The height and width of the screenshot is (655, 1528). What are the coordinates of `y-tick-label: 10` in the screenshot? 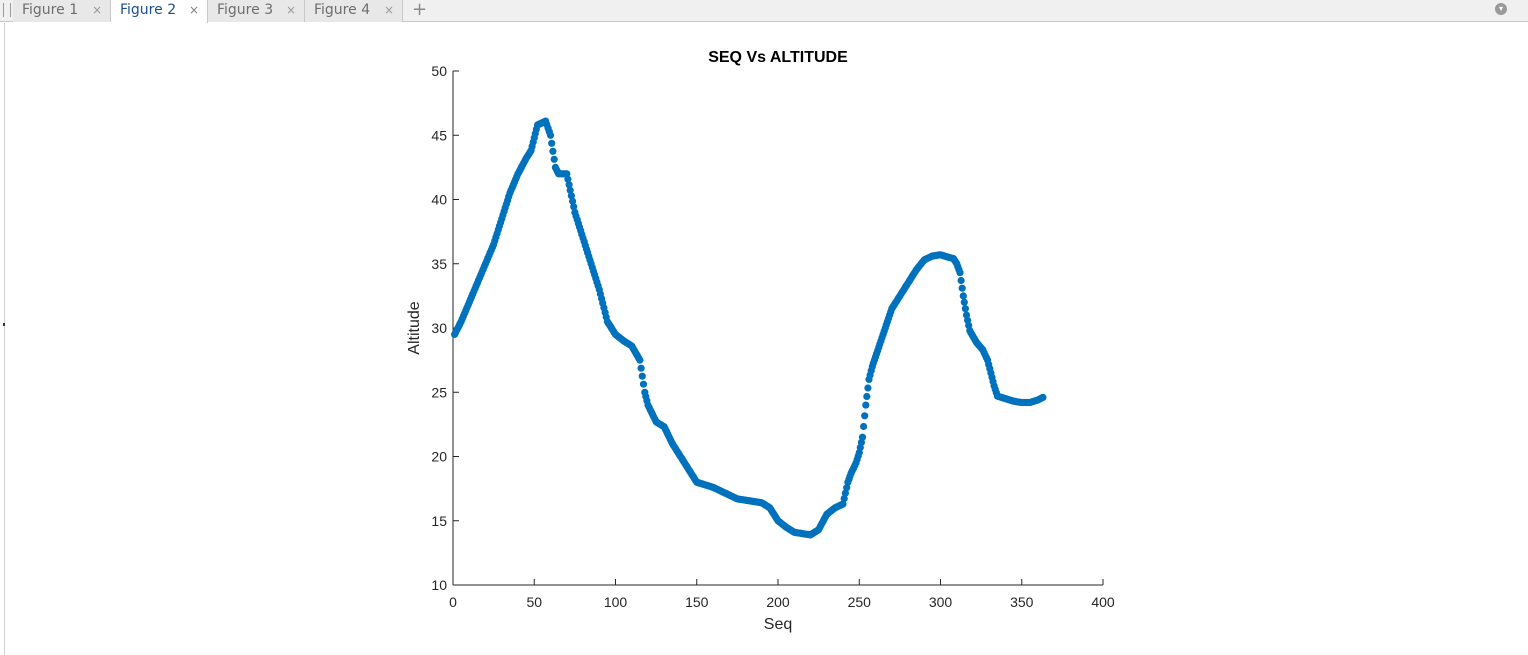 It's located at (439, 585).